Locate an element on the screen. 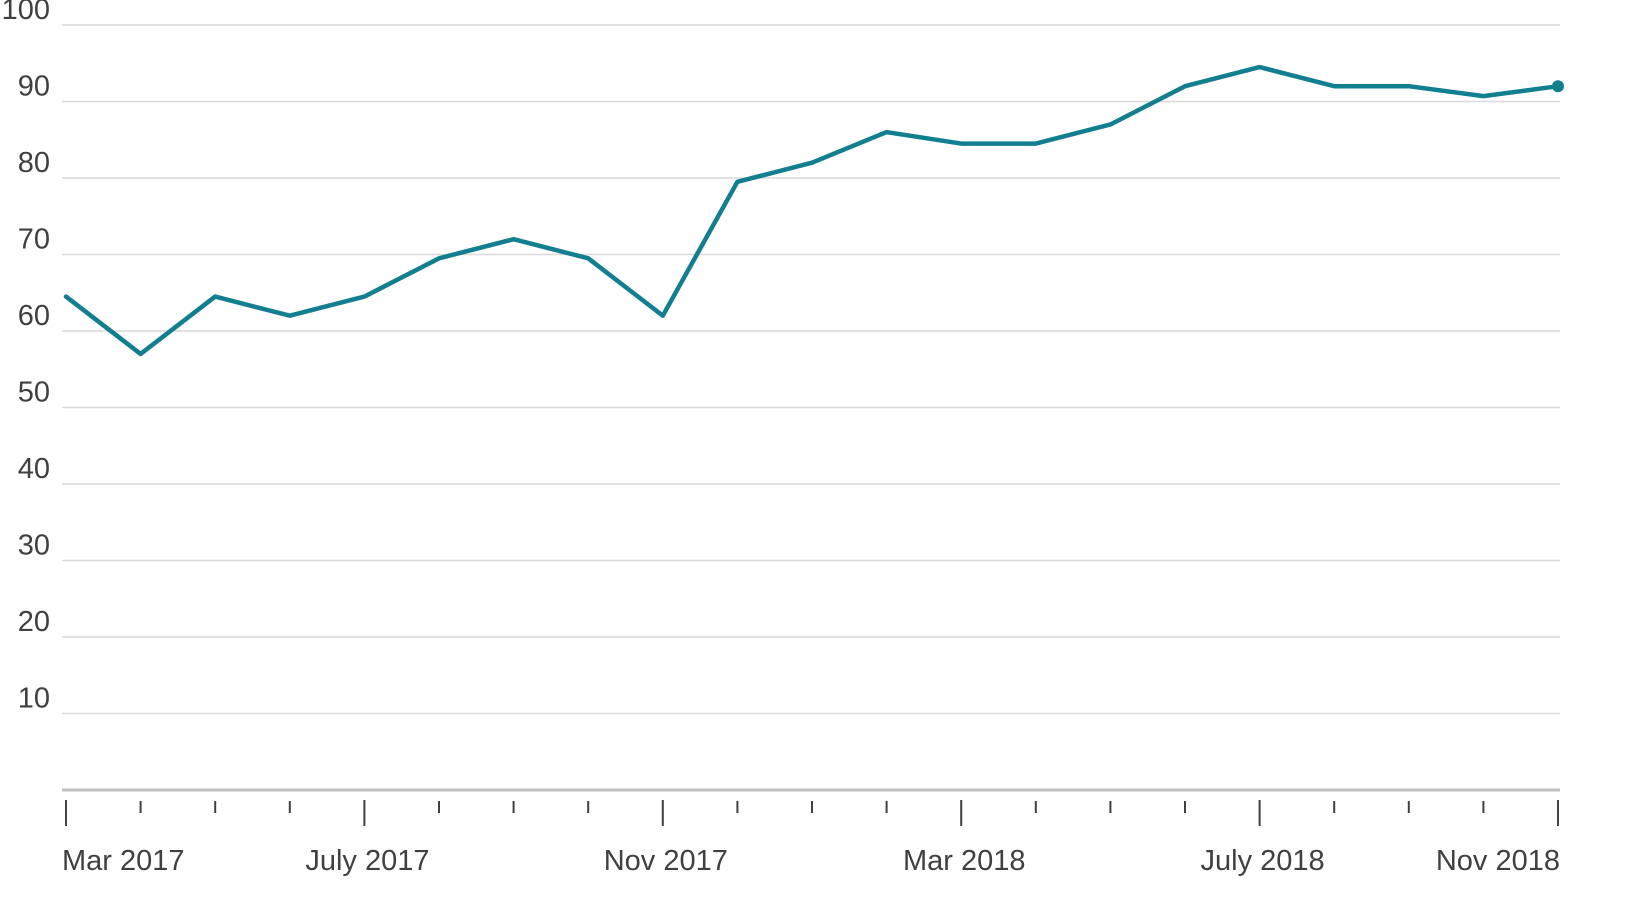 Image resolution: width=1640 pixels, height=924 pixels. y-tick-label-40: 40 is located at coordinates (34, 469).